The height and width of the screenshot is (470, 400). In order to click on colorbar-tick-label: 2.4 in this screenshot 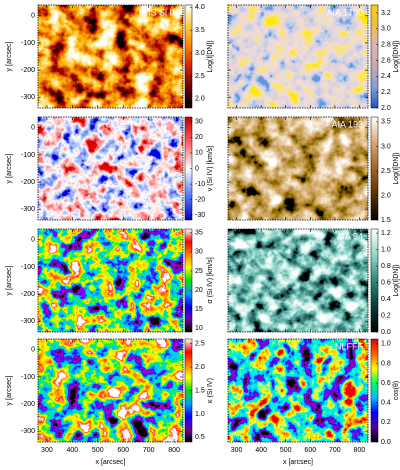, I will do `click(386, 76)`.